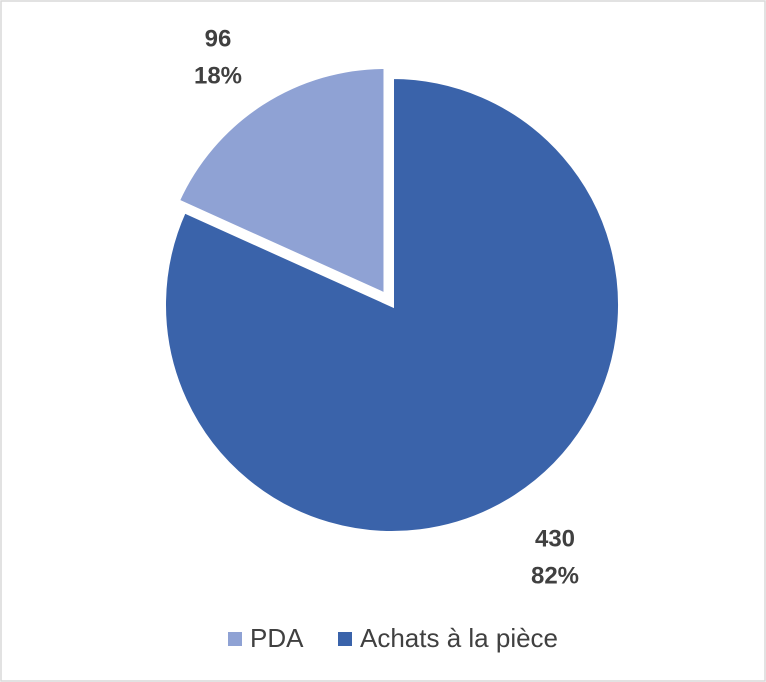  Describe the element at coordinates (218, 75) in the screenshot. I see `data-label-percent: 18%` at that location.